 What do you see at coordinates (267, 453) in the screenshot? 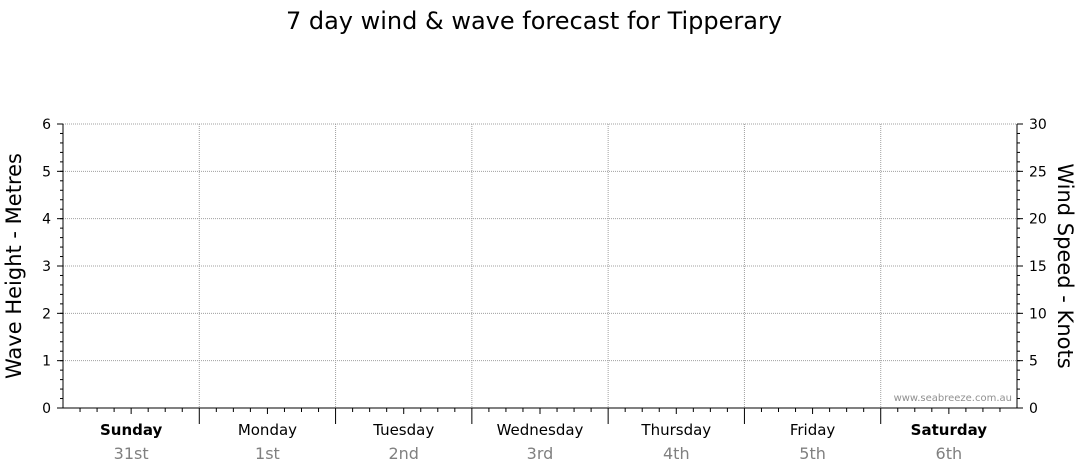
I see `day-date-label: 1st` at bounding box center [267, 453].